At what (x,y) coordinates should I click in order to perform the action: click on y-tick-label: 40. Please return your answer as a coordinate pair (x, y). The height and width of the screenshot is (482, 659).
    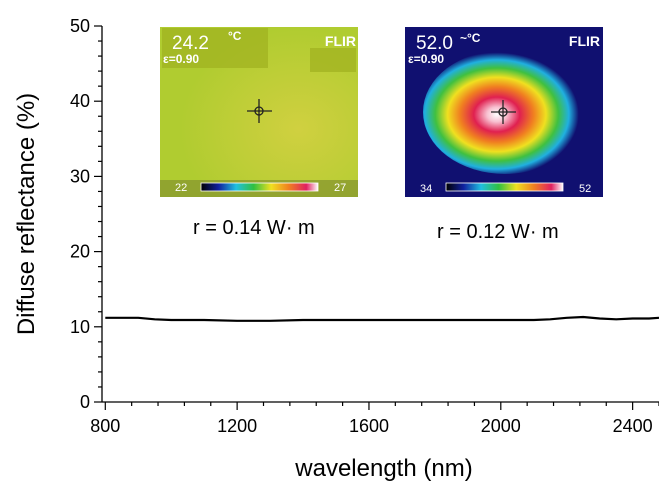
    Looking at the image, I should click on (80, 101).